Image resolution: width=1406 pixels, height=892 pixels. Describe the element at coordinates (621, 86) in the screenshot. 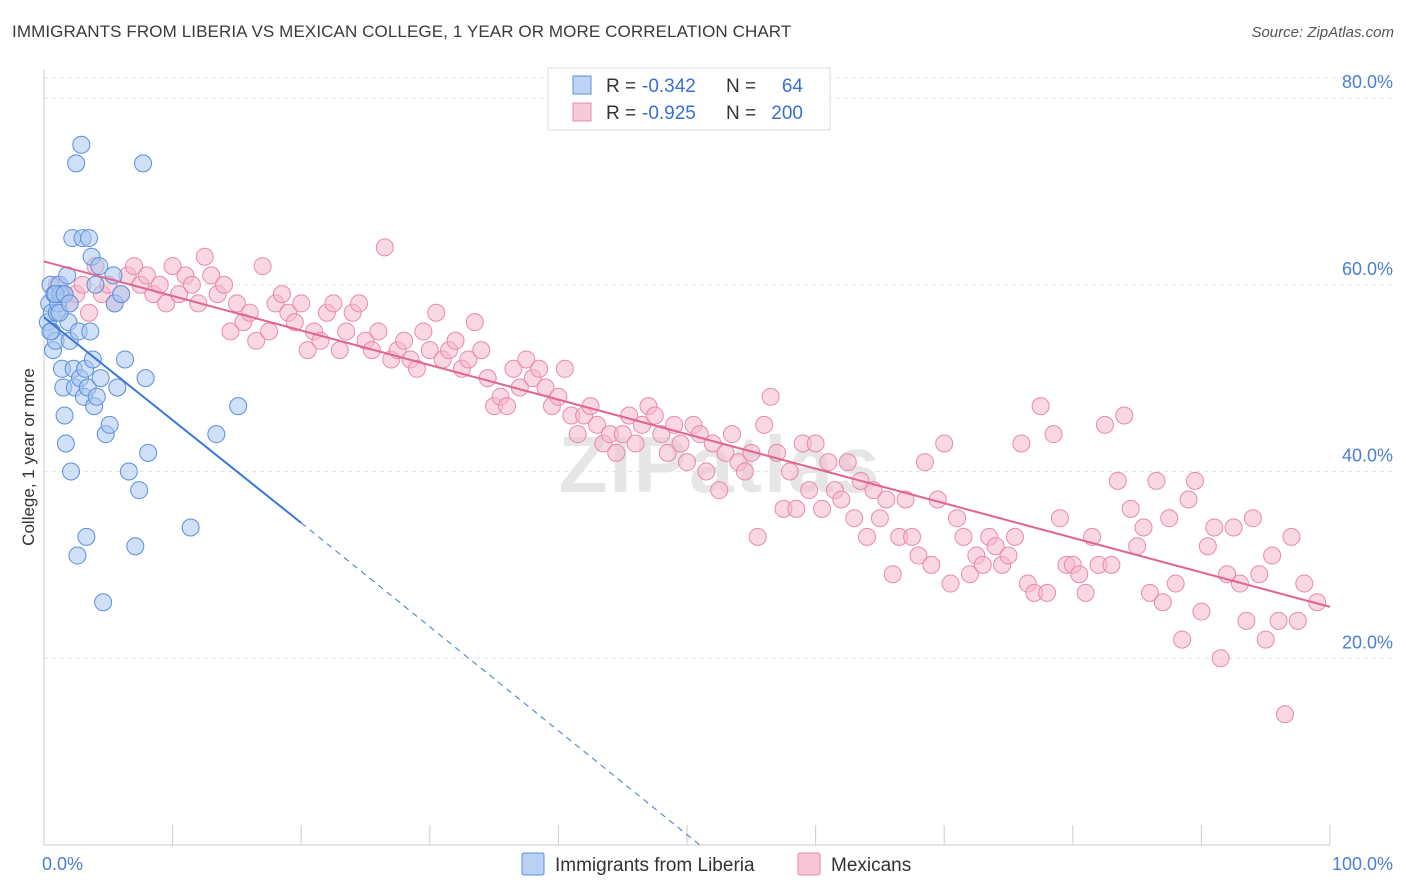

I see `legend-r-label-0: R =` at that location.